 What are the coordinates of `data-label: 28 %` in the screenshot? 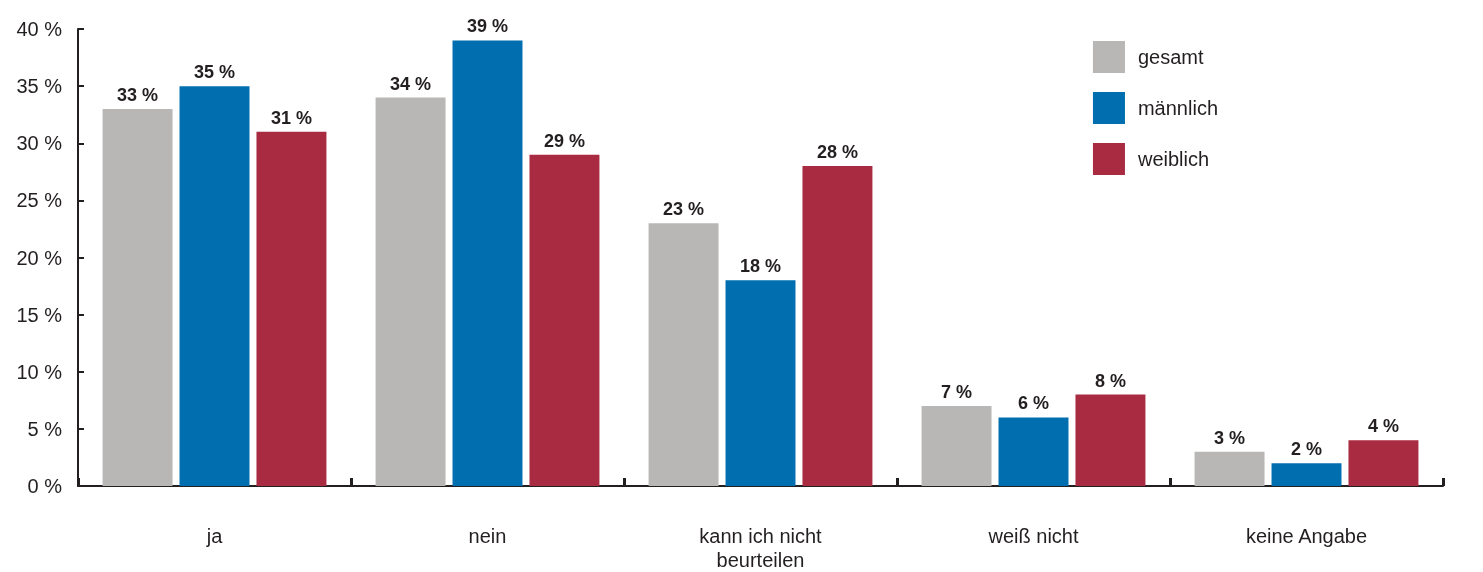 It's located at (837, 152).